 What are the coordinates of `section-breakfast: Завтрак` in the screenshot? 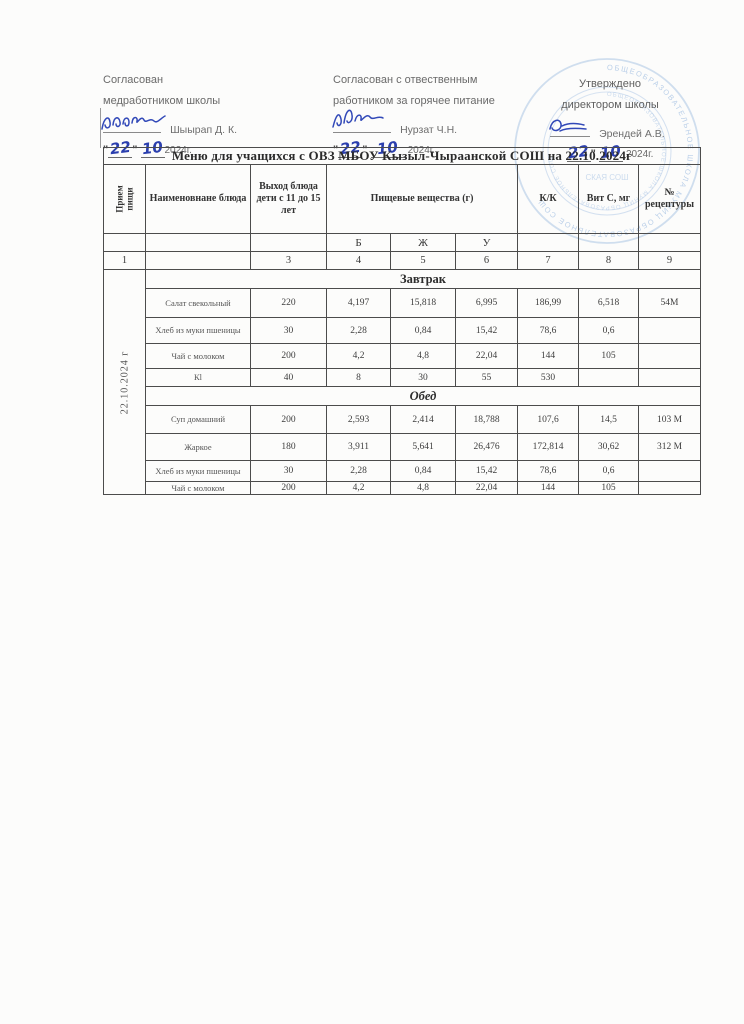 It's located at (423, 279).